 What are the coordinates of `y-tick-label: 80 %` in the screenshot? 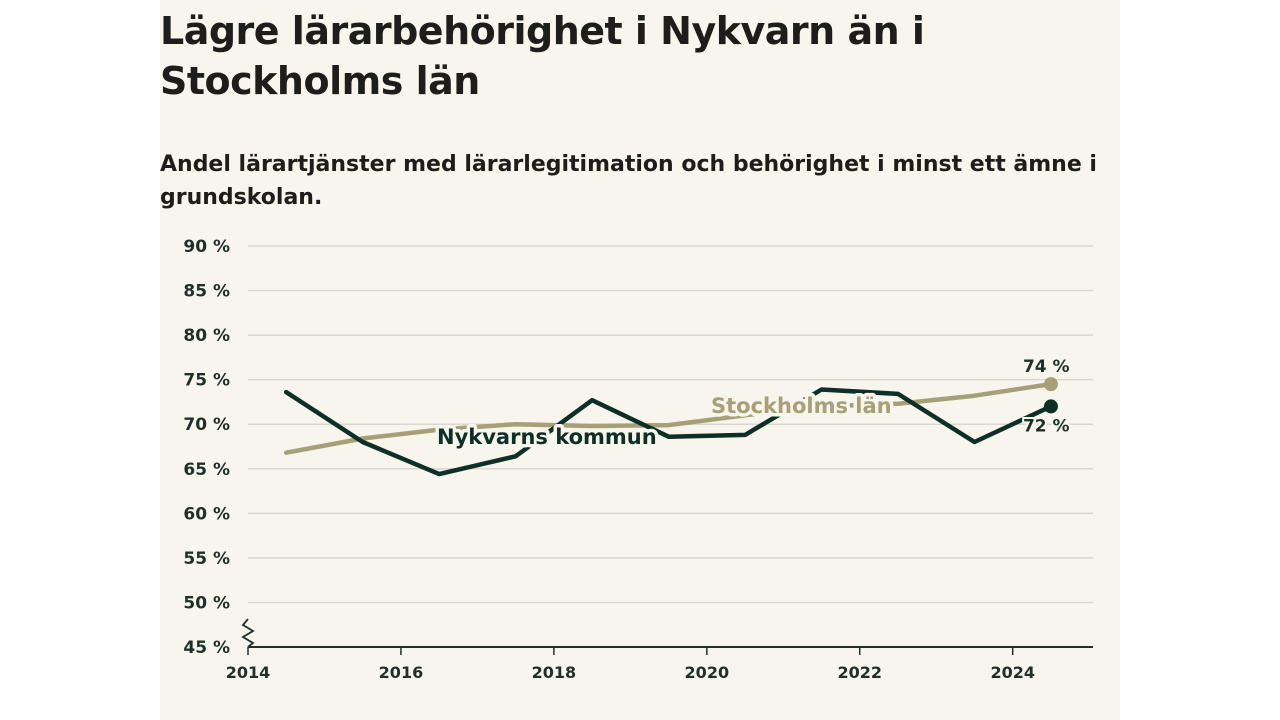 It's located at (206, 336).